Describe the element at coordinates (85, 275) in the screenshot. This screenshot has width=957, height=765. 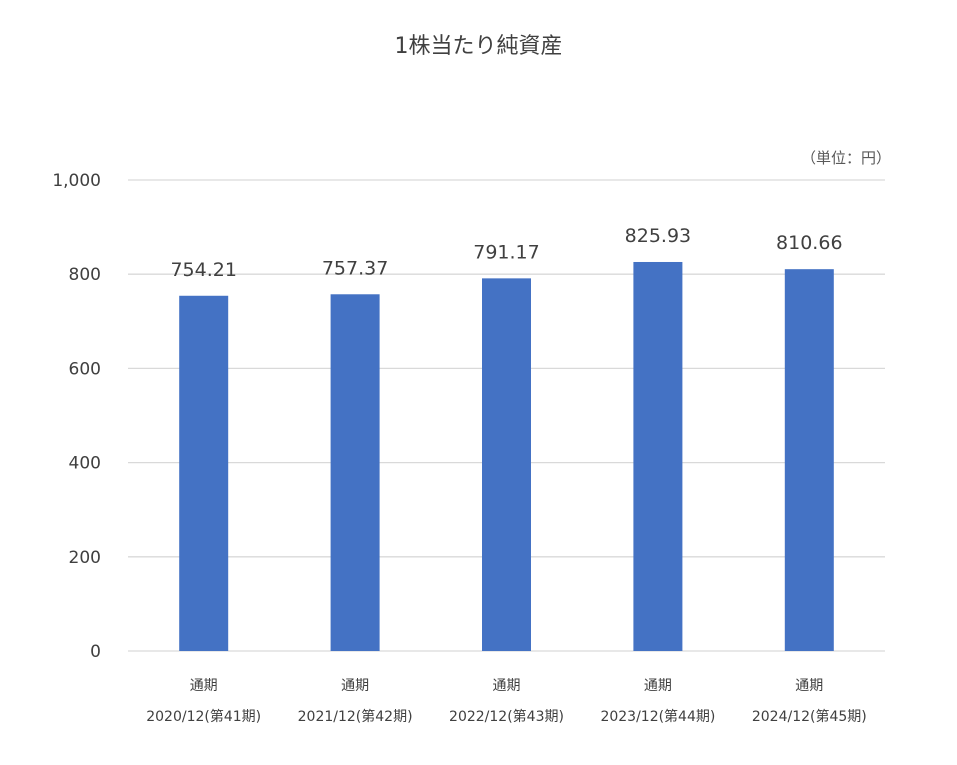
I see `y-tick-label: 800` at that location.